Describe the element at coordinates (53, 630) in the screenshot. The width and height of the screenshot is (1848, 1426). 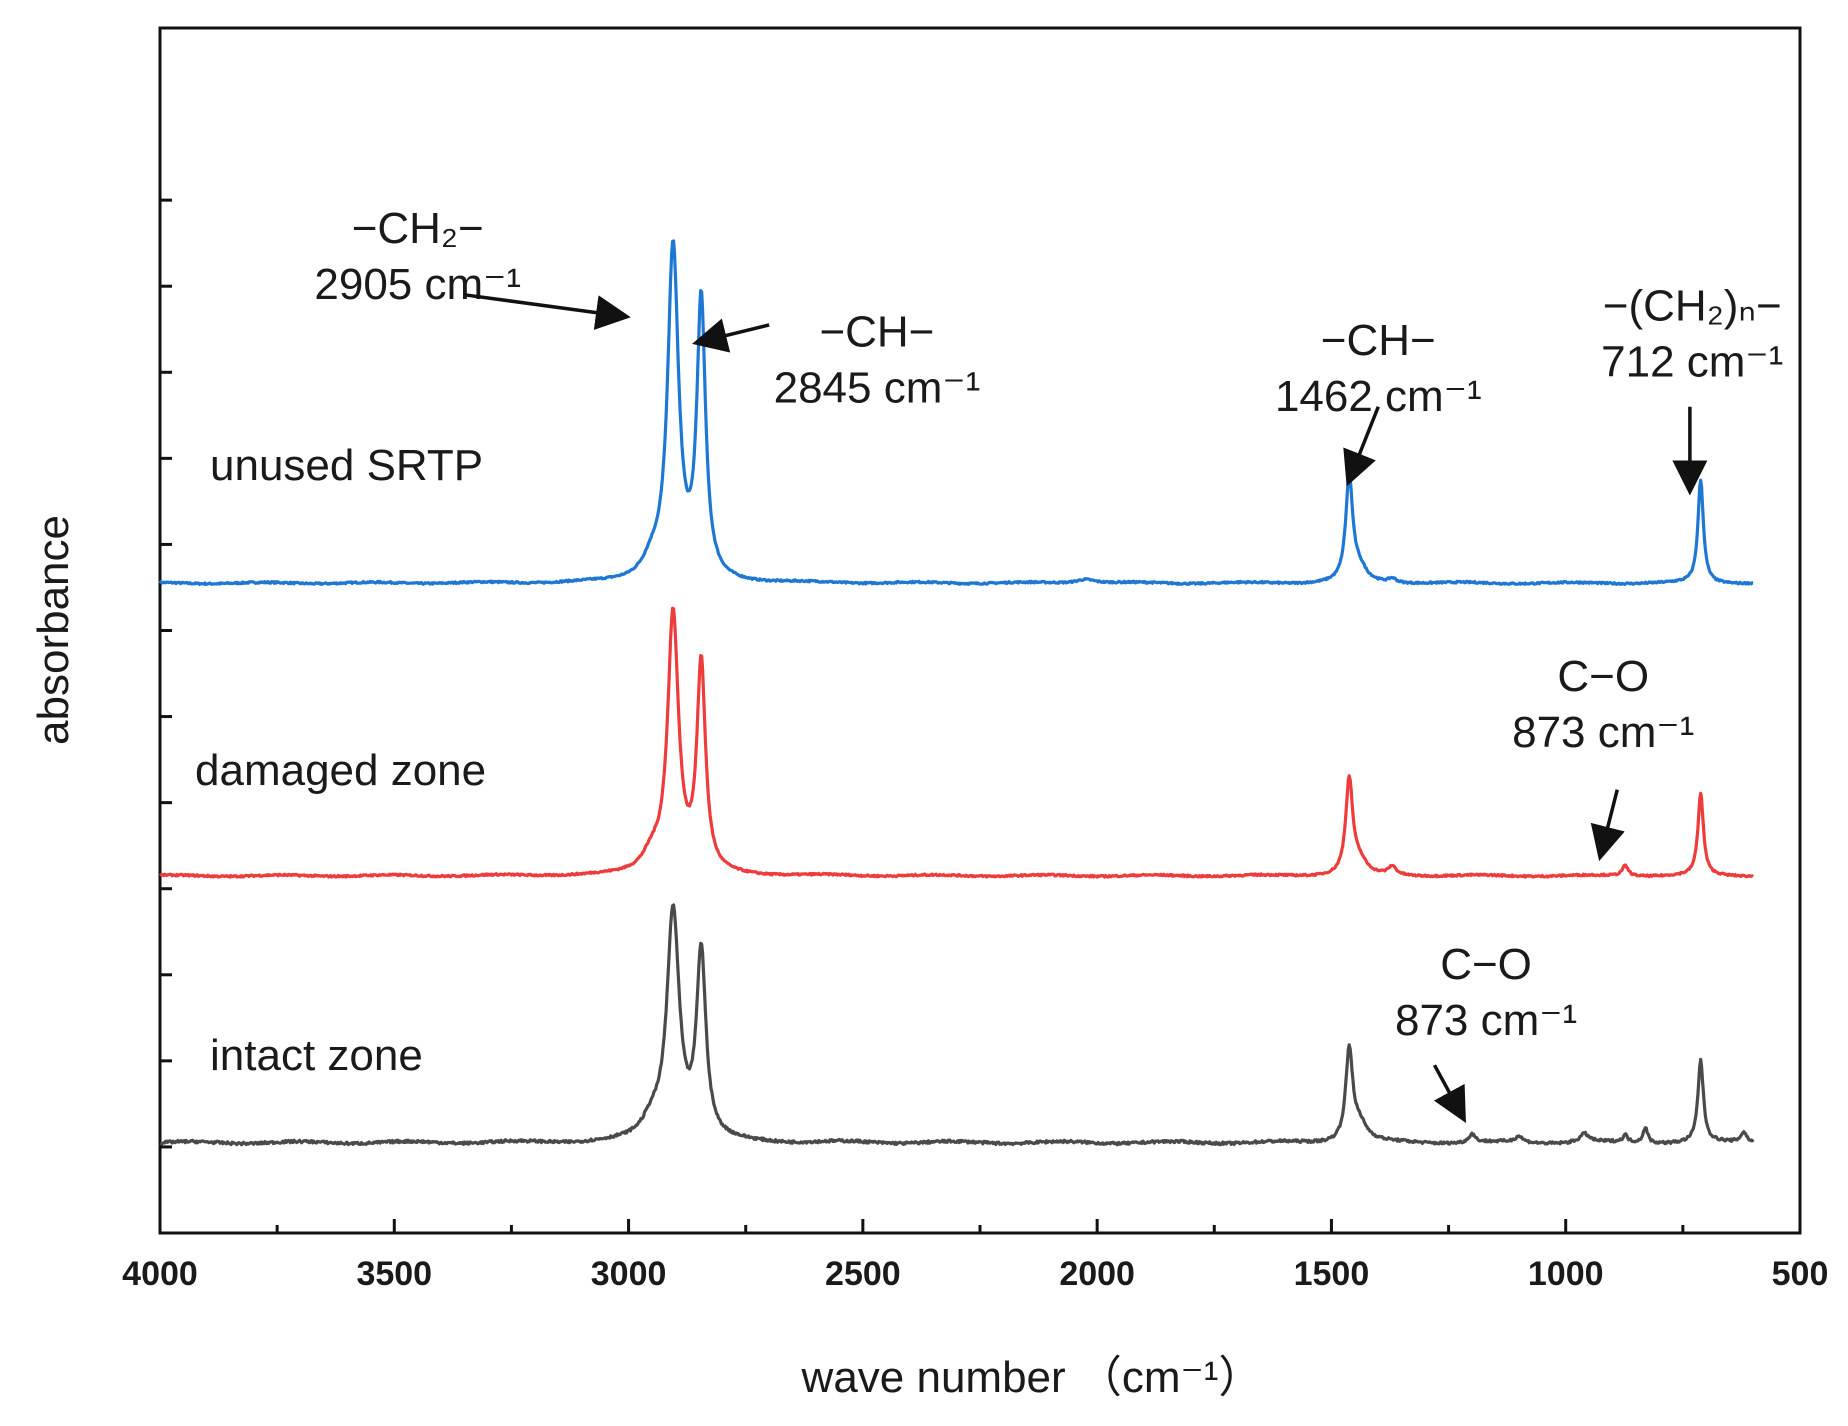
I see `y-axis-title: absorbance` at that location.